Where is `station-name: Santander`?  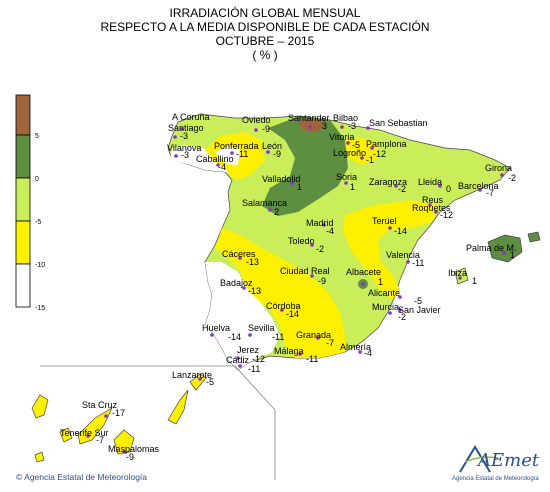 station-name: Santander is located at coordinates (309, 118).